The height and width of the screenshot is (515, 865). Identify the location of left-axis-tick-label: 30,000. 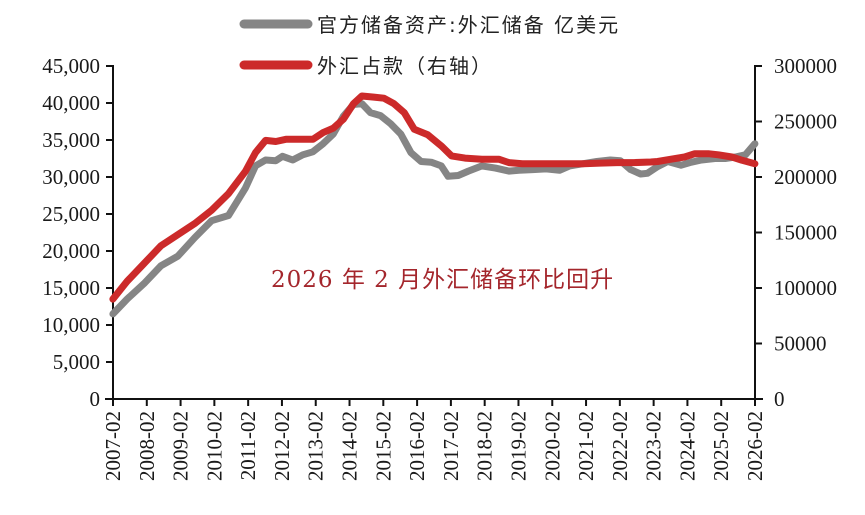
(71, 177).